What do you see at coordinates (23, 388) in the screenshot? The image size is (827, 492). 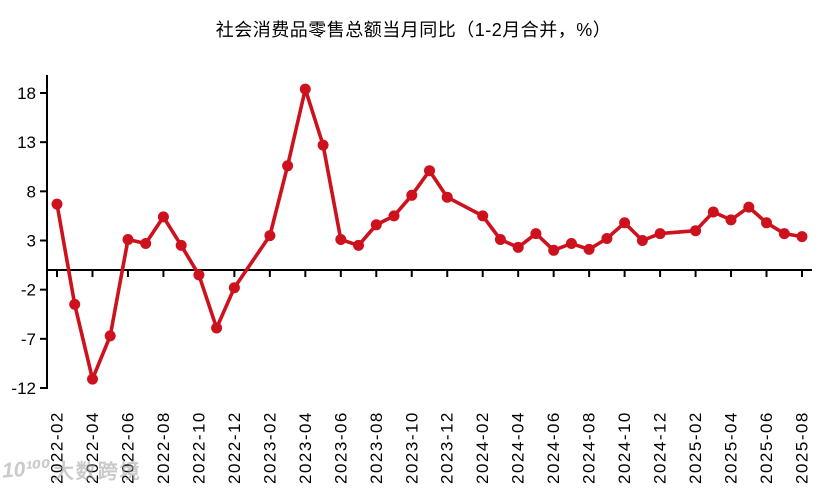 I see `y-tick-label: -12` at bounding box center [23, 388].